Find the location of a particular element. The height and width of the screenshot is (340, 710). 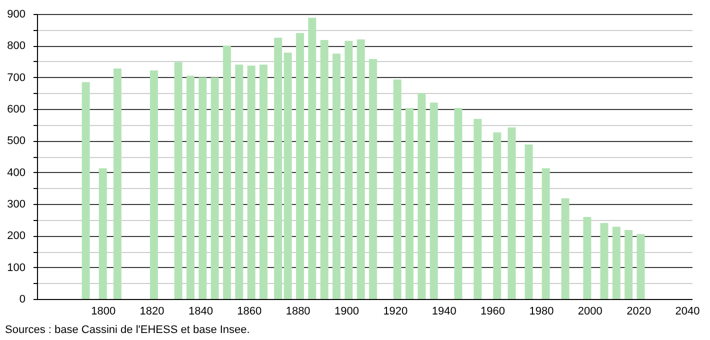

x-tick-label: 1820 is located at coordinates (152, 312).